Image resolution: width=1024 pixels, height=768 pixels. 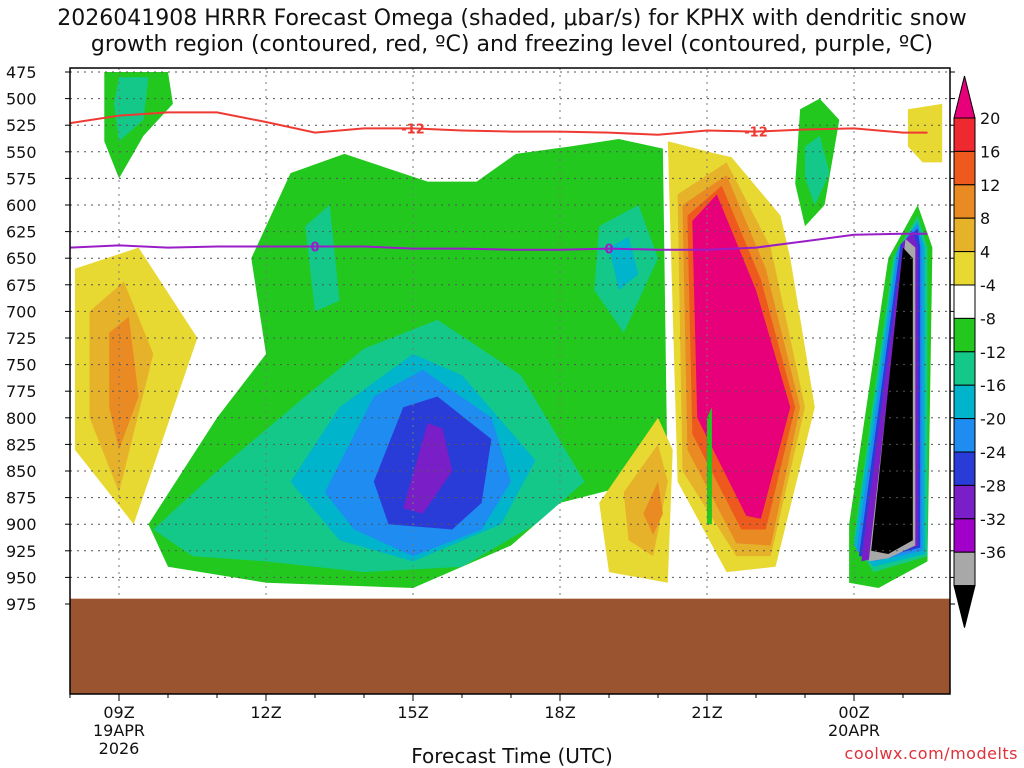 What do you see at coordinates (21, 604) in the screenshot?
I see `y-tick-label: 975` at bounding box center [21, 604].